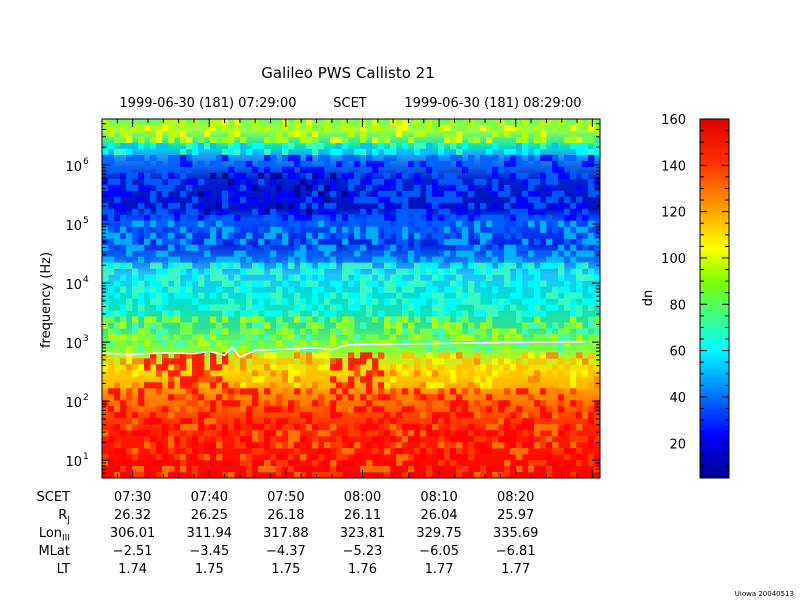 The image size is (800, 600). Describe the element at coordinates (673, 166) in the screenshot. I see `colorbar-tick-label: 140` at that location.